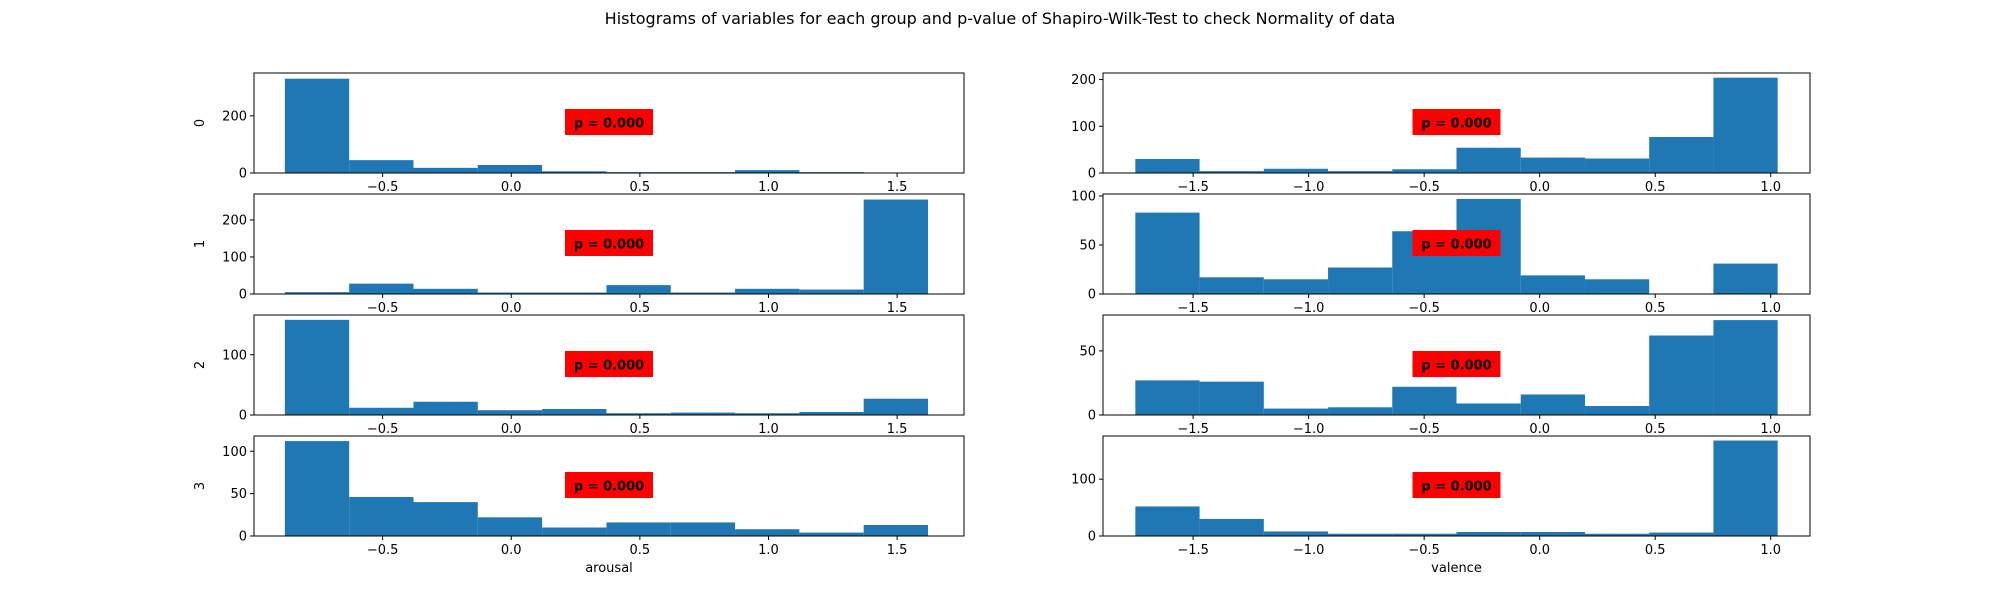 This screenshot has height=600, width=2000. I want to click on subplot-arousal-group-3: −0.5 0.0 0.5 1.0 1.5 0 50 100 3 arousal p = 0.000, so click(579, 505).